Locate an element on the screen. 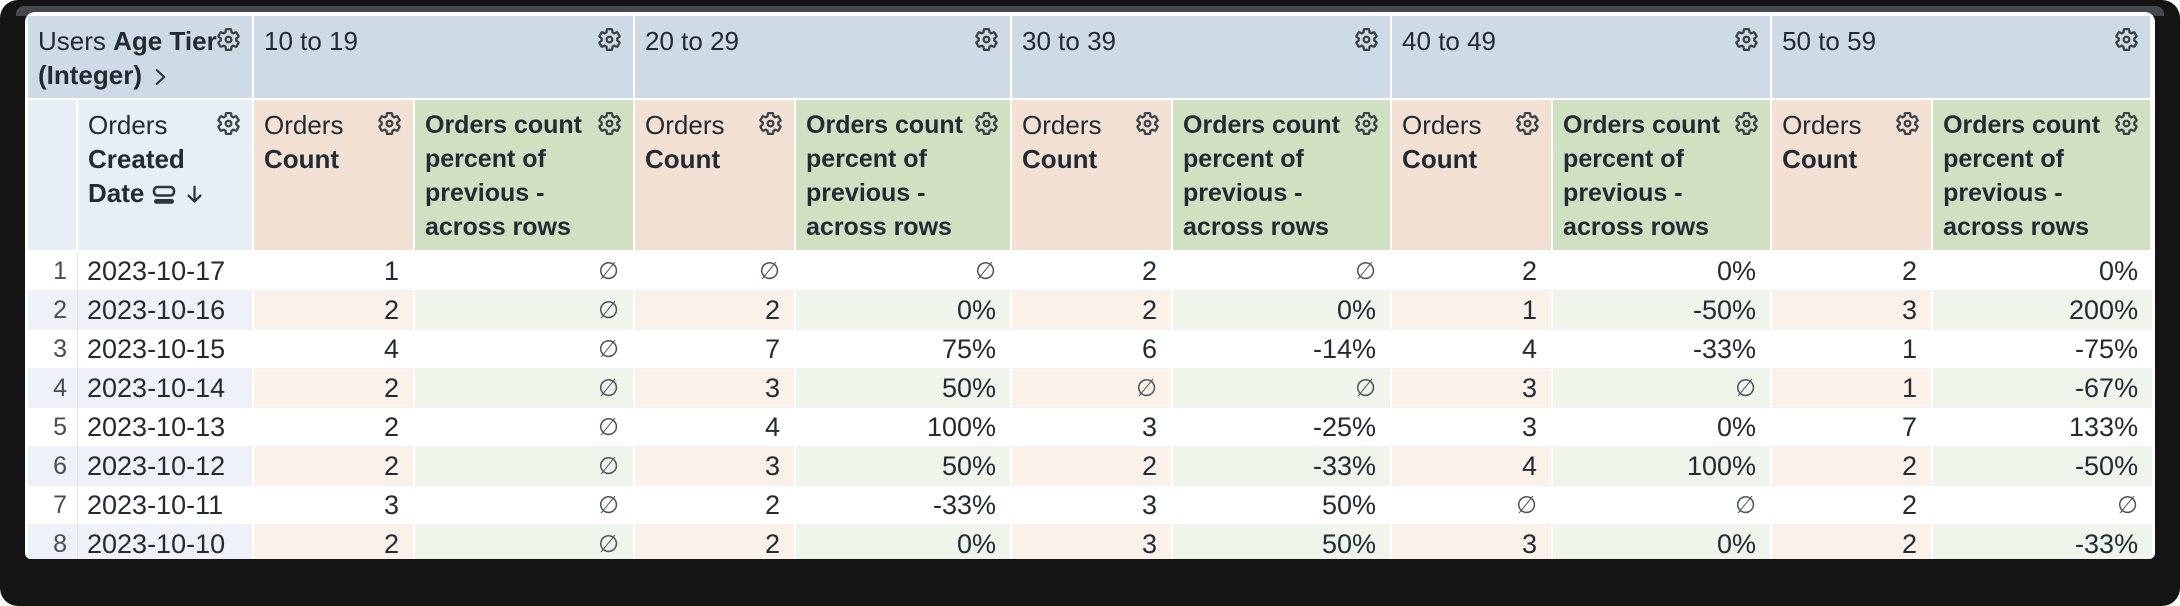  date-cell: 2023-10-16 is located at coordinates (166, 310).